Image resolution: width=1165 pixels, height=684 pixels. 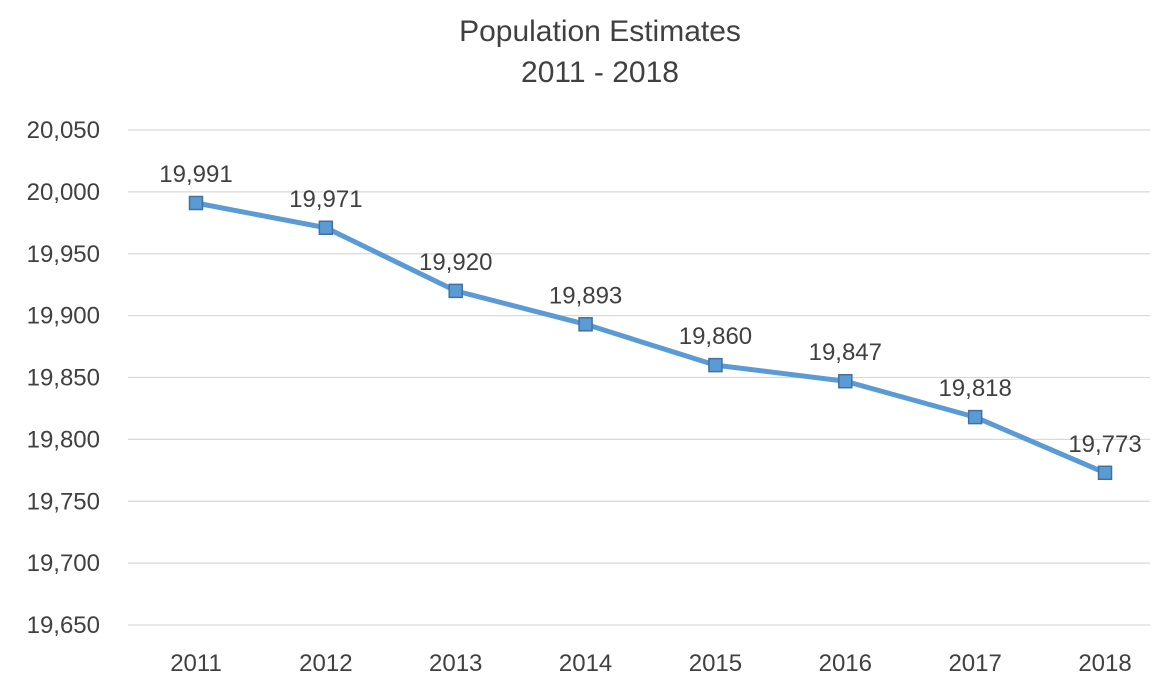 What do you see at coordinates (600, 31) in the screenshot?
I see `chart-title: Population Estimates` at bounding box center [600, 31].